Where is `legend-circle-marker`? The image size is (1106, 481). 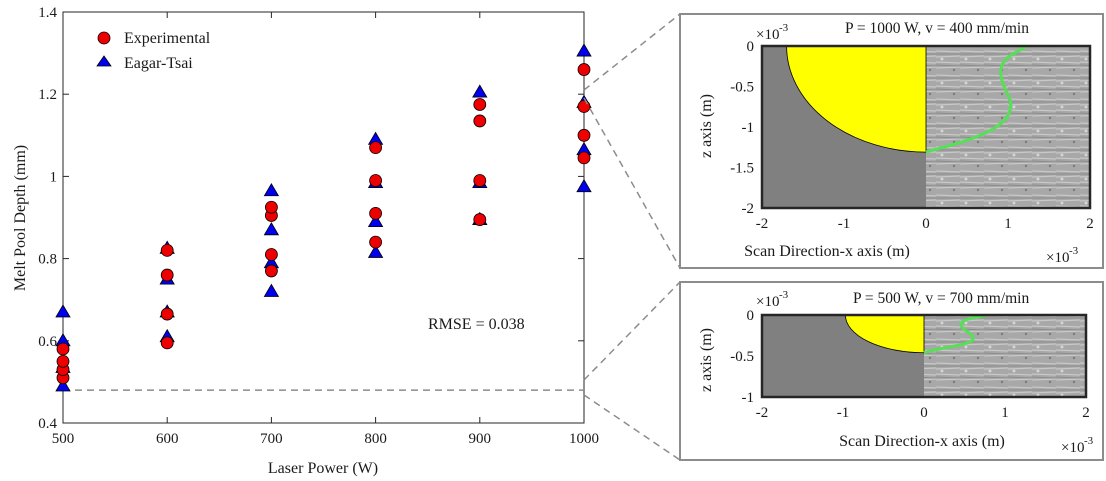 legend-circle-marker is located at coordinates (104, 38).